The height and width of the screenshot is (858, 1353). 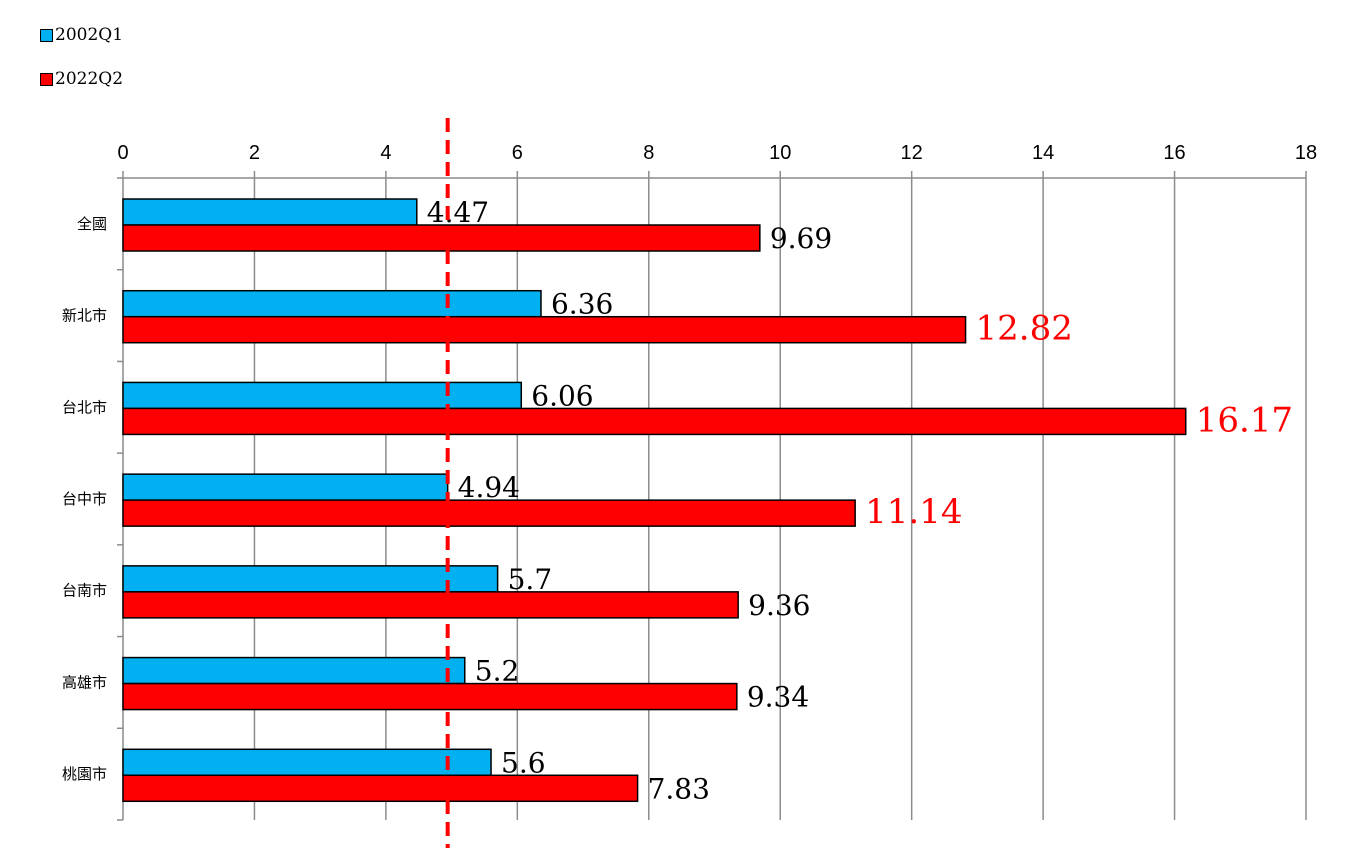 I want to click on legend-swatch-2022q2, so click(x=46, y=79).